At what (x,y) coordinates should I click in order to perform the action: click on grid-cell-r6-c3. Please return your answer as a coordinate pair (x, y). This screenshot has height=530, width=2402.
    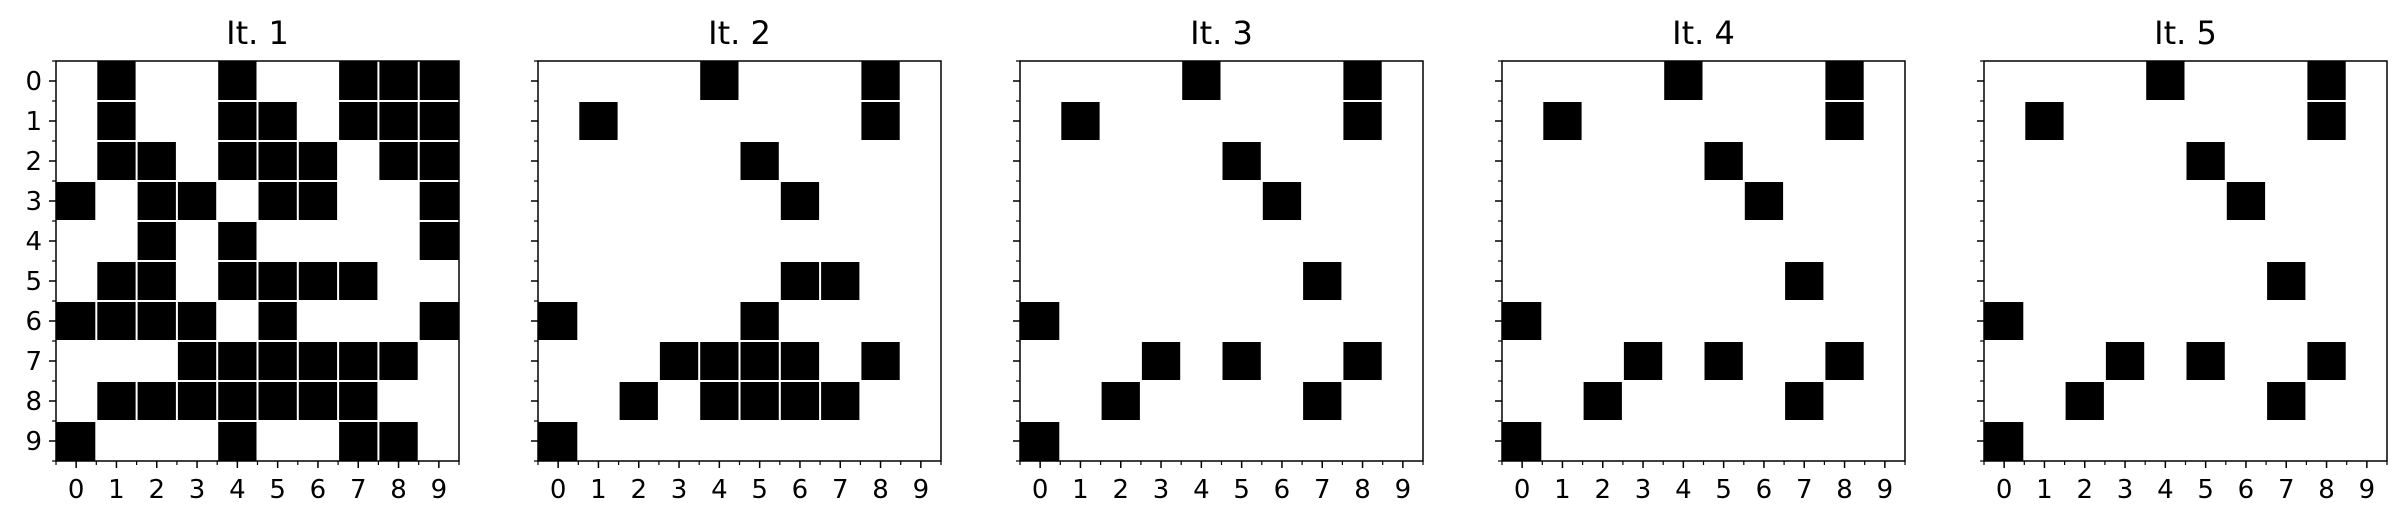
    Looking at the image, I should click on (197, 321).